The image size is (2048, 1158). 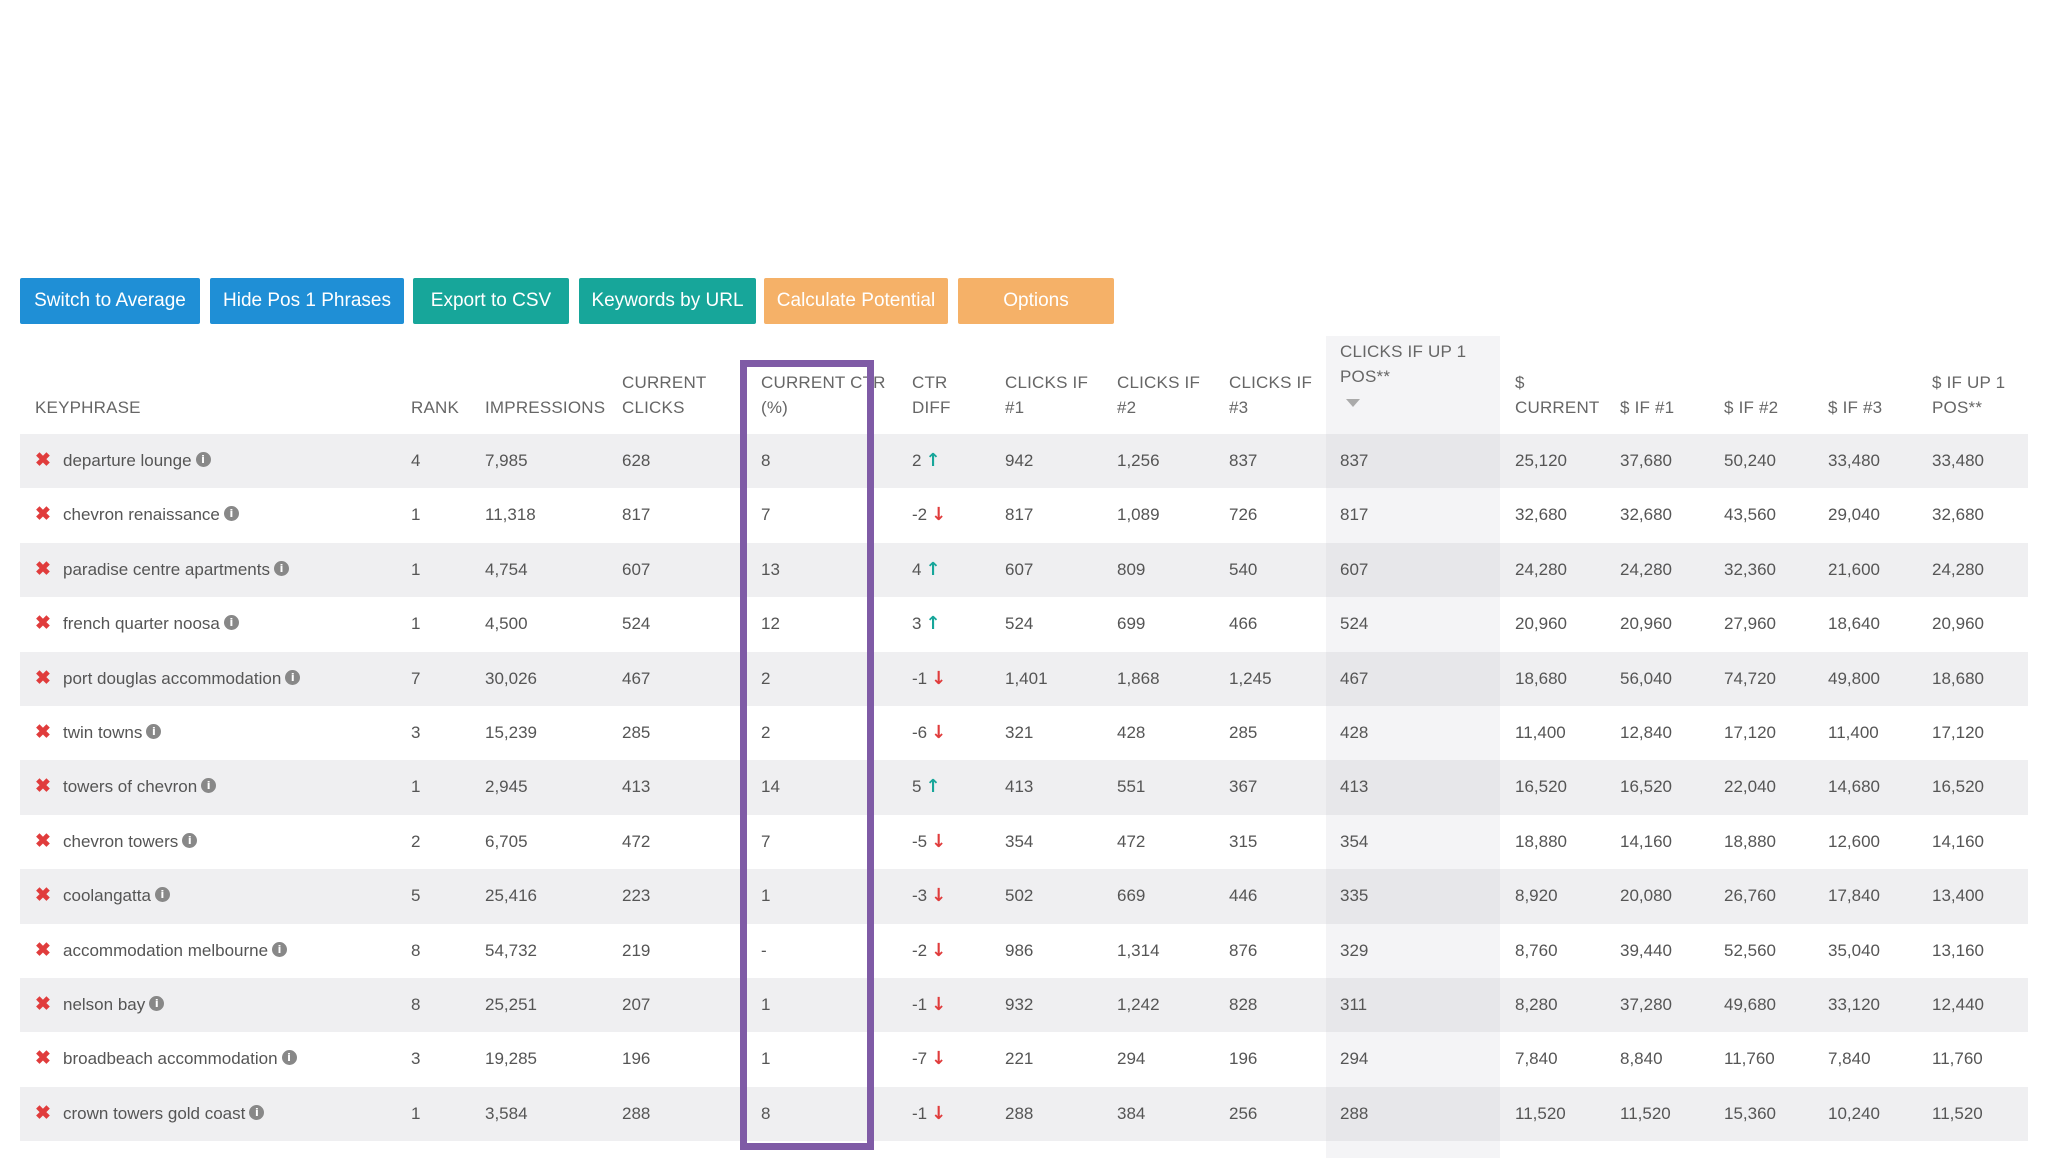 What do you see at coordinates (920, 950) in the screenshot?
I see `ctr-diff-value: -2` at bounding box center [920, 950].